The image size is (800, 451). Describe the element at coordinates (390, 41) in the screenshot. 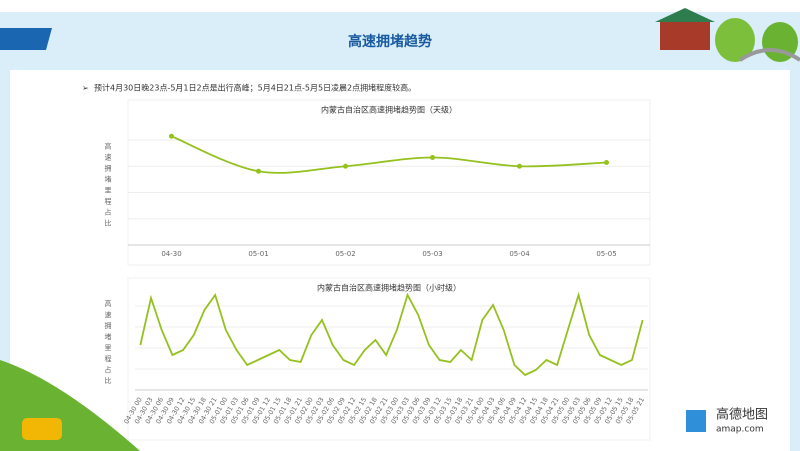

I see `page-title: 高速拥堵趋势` at that location.